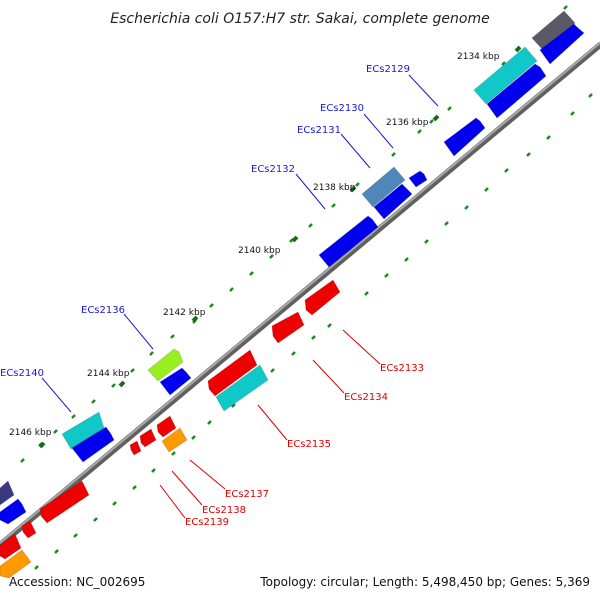  Describe the element at coordinates (407, 123) in the screenshot. I see `kbp-label-2136: 2136 kbp` at that location.